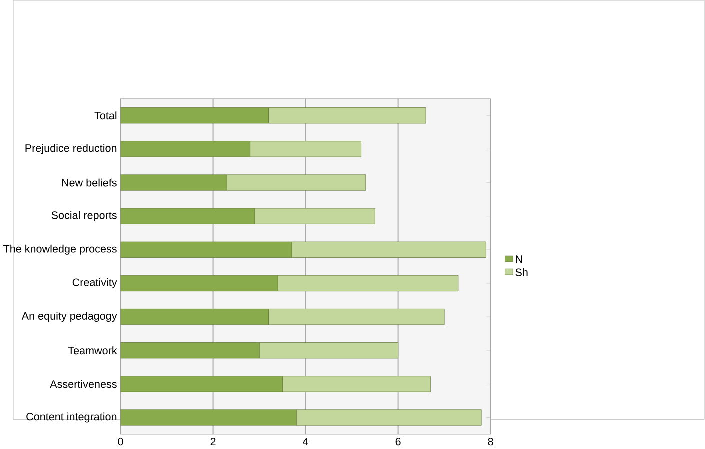 The height and width of the screenshot is (449, 705). Describe the element at coordinates (519, 260) in the screenshot. I see `legend-label: N` at that location.